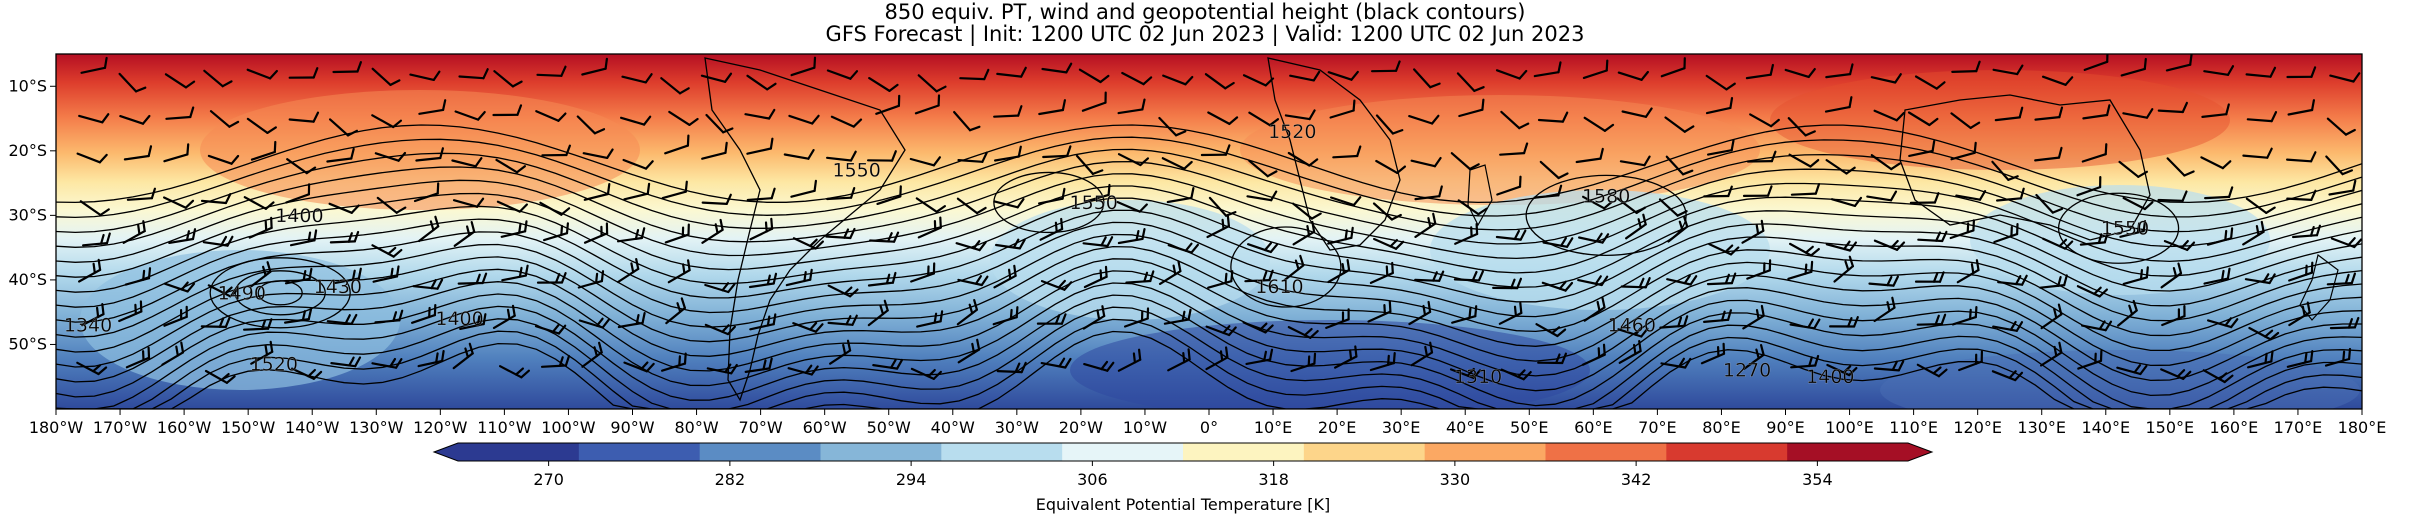 This screenshot has width=2410, height=514. Describe the element at coordinates (761, 427) in the screenshot. I see `lon-tick-label: 70°W` at that location.